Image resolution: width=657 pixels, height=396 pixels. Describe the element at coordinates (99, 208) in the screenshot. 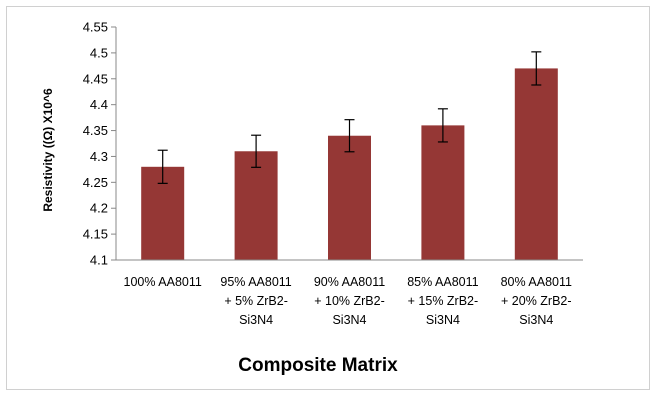

I see `y-tick-label: 4.2` at that location.